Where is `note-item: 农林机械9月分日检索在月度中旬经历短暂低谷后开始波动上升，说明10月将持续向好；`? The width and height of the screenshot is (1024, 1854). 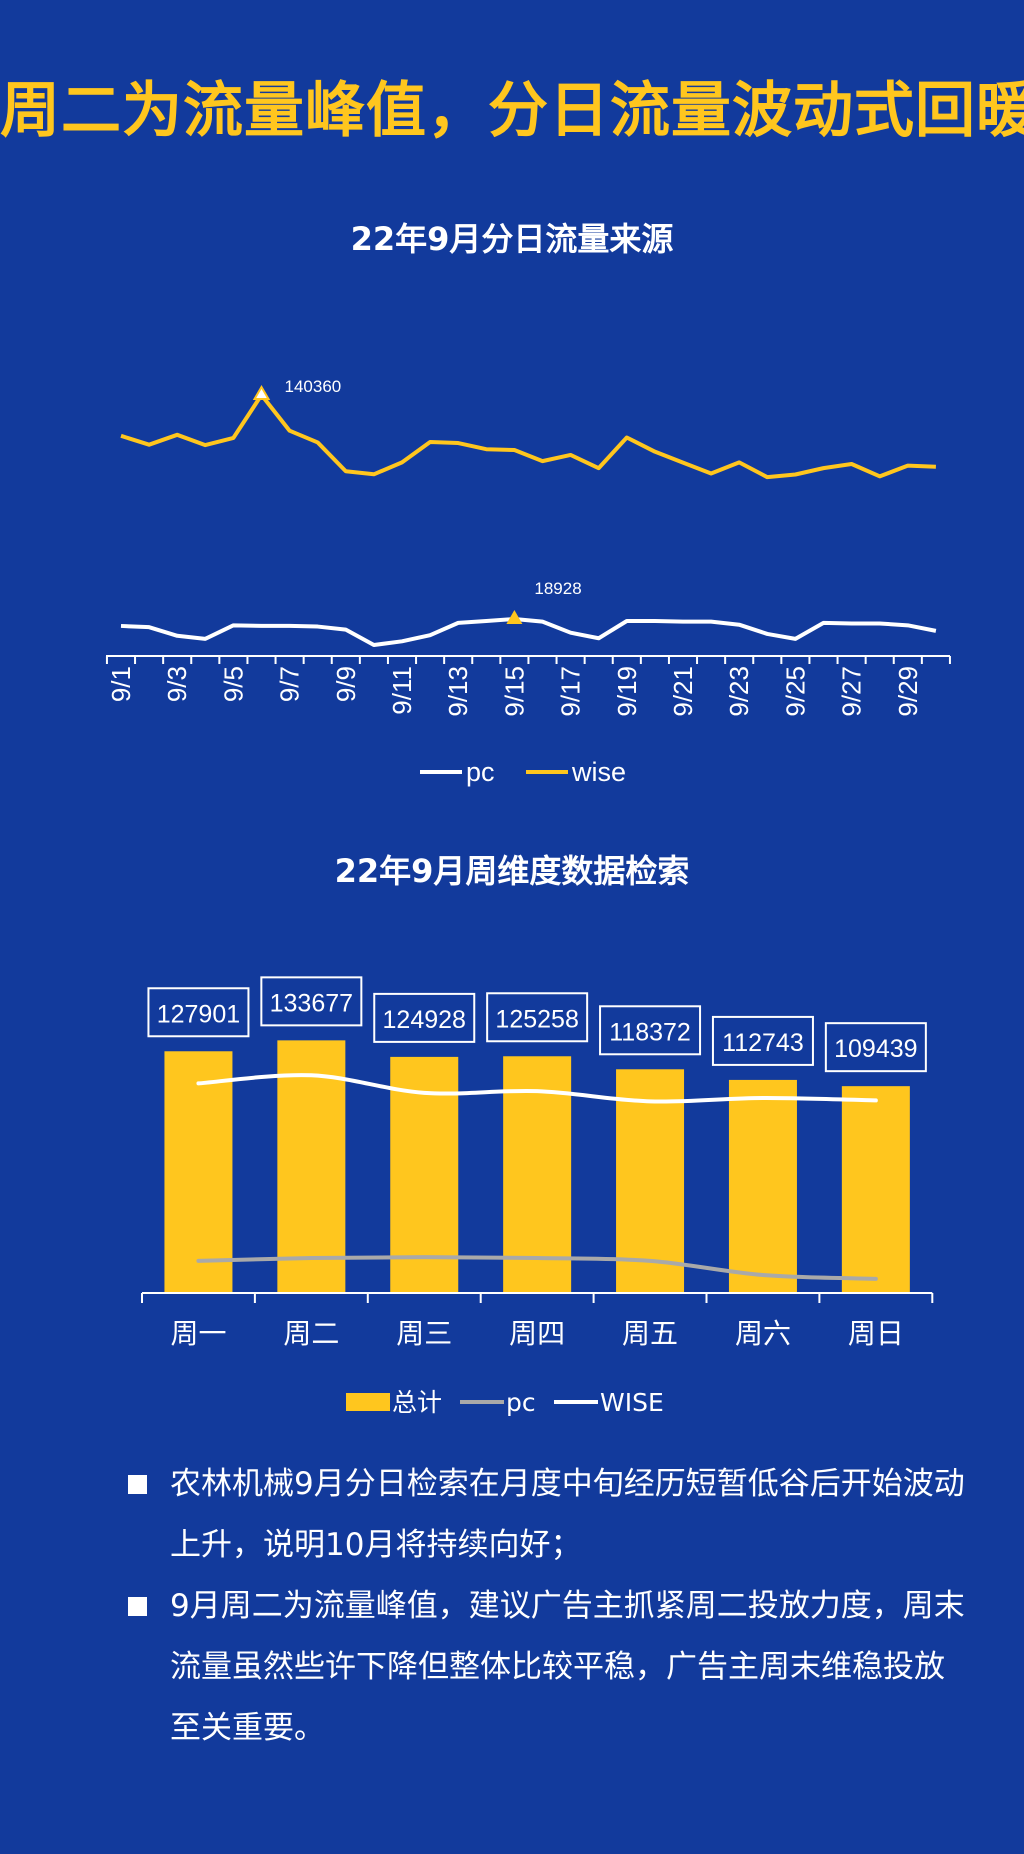 note-item: 农林机械9月分日检索在月度中旬经历短暂低谷后开始波动上升，说明10月将持续向好； is located at coordinates (548, 1515).